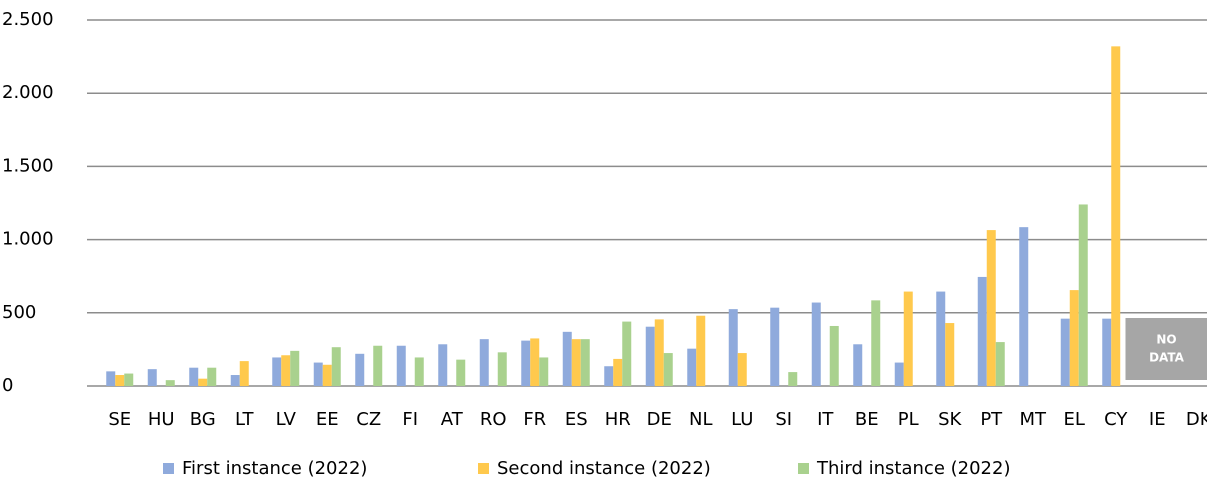 The width and height of the screenshot is (1207, 489). Describe the element at coordinates (825, 419) in the screenshot. I see `x-tick-label: IT` at that location.